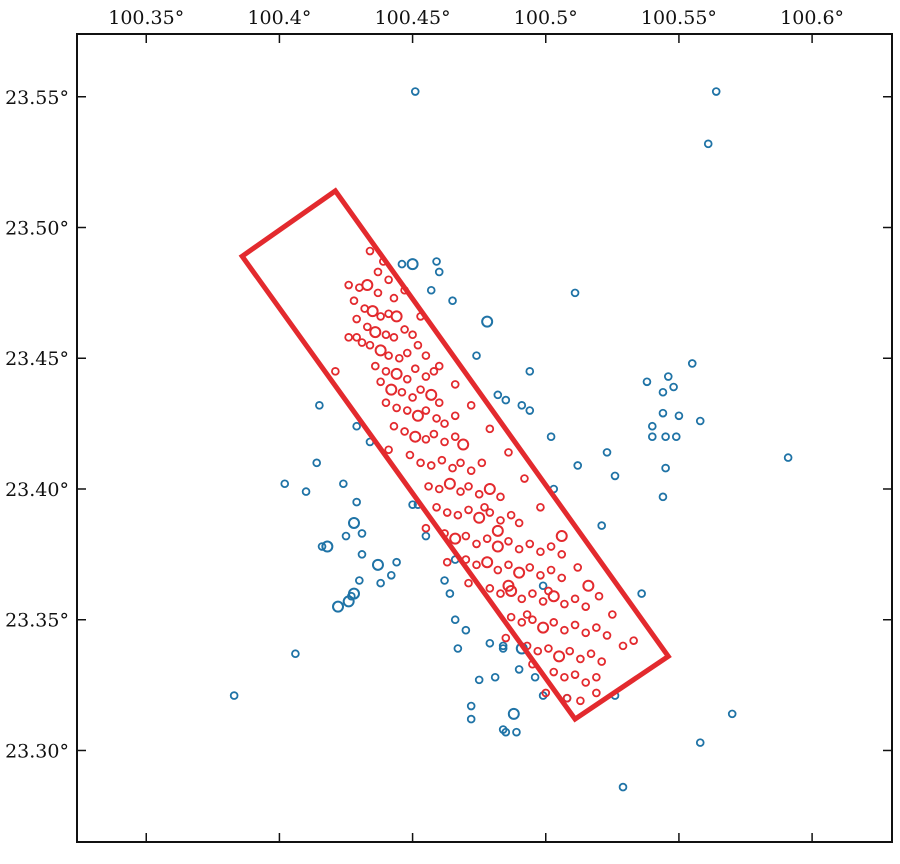 The width and height of the screenshot is (900, 864). What do you see at coordinates (37, 359) in the screenshot?
I see `y-tick-label: 23.45°` at bounding box center [37, 359].